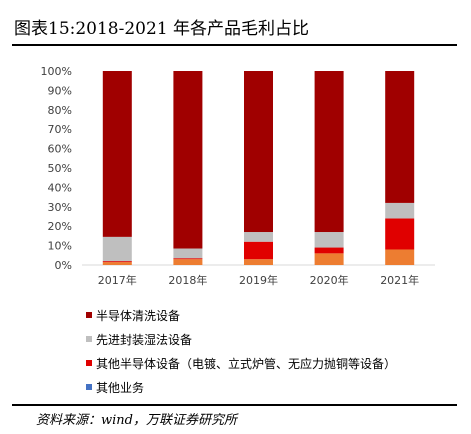 This screenshot has height=434, width=471. What do you see at coordinates (60, 90) in the screenshot?
I see `y-tick-label: 90%` at bounding box center [60, 90].